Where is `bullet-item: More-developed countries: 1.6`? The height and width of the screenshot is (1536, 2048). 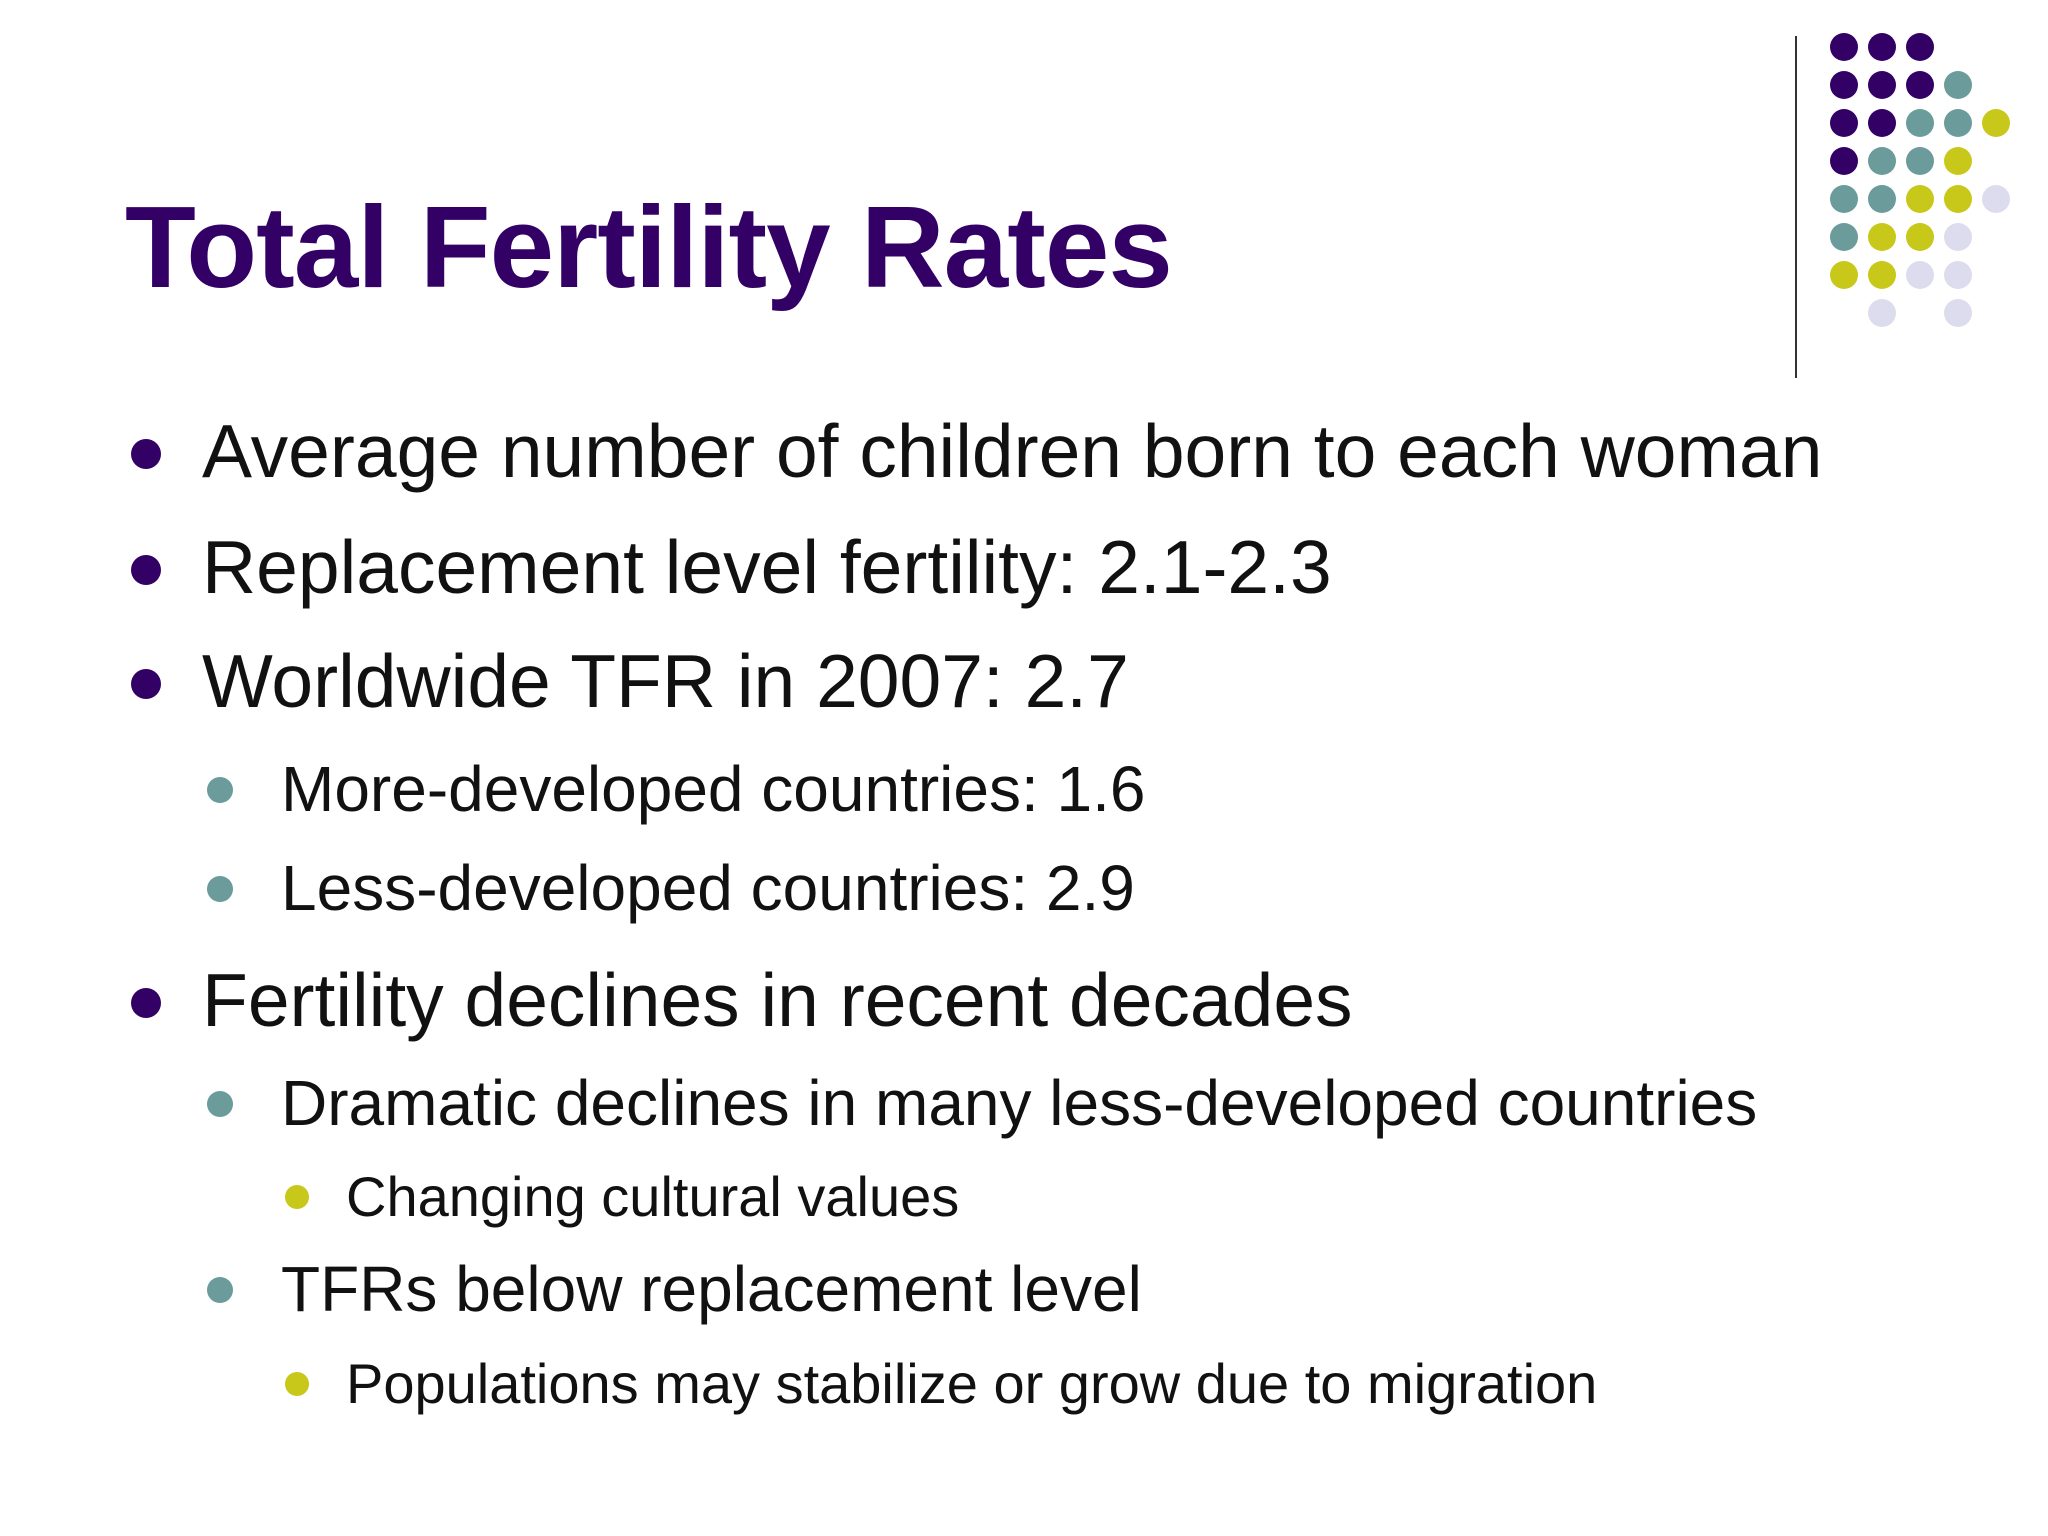 bullet-item: More-developed countries: 1.6 is located at coordinates (676, 789).